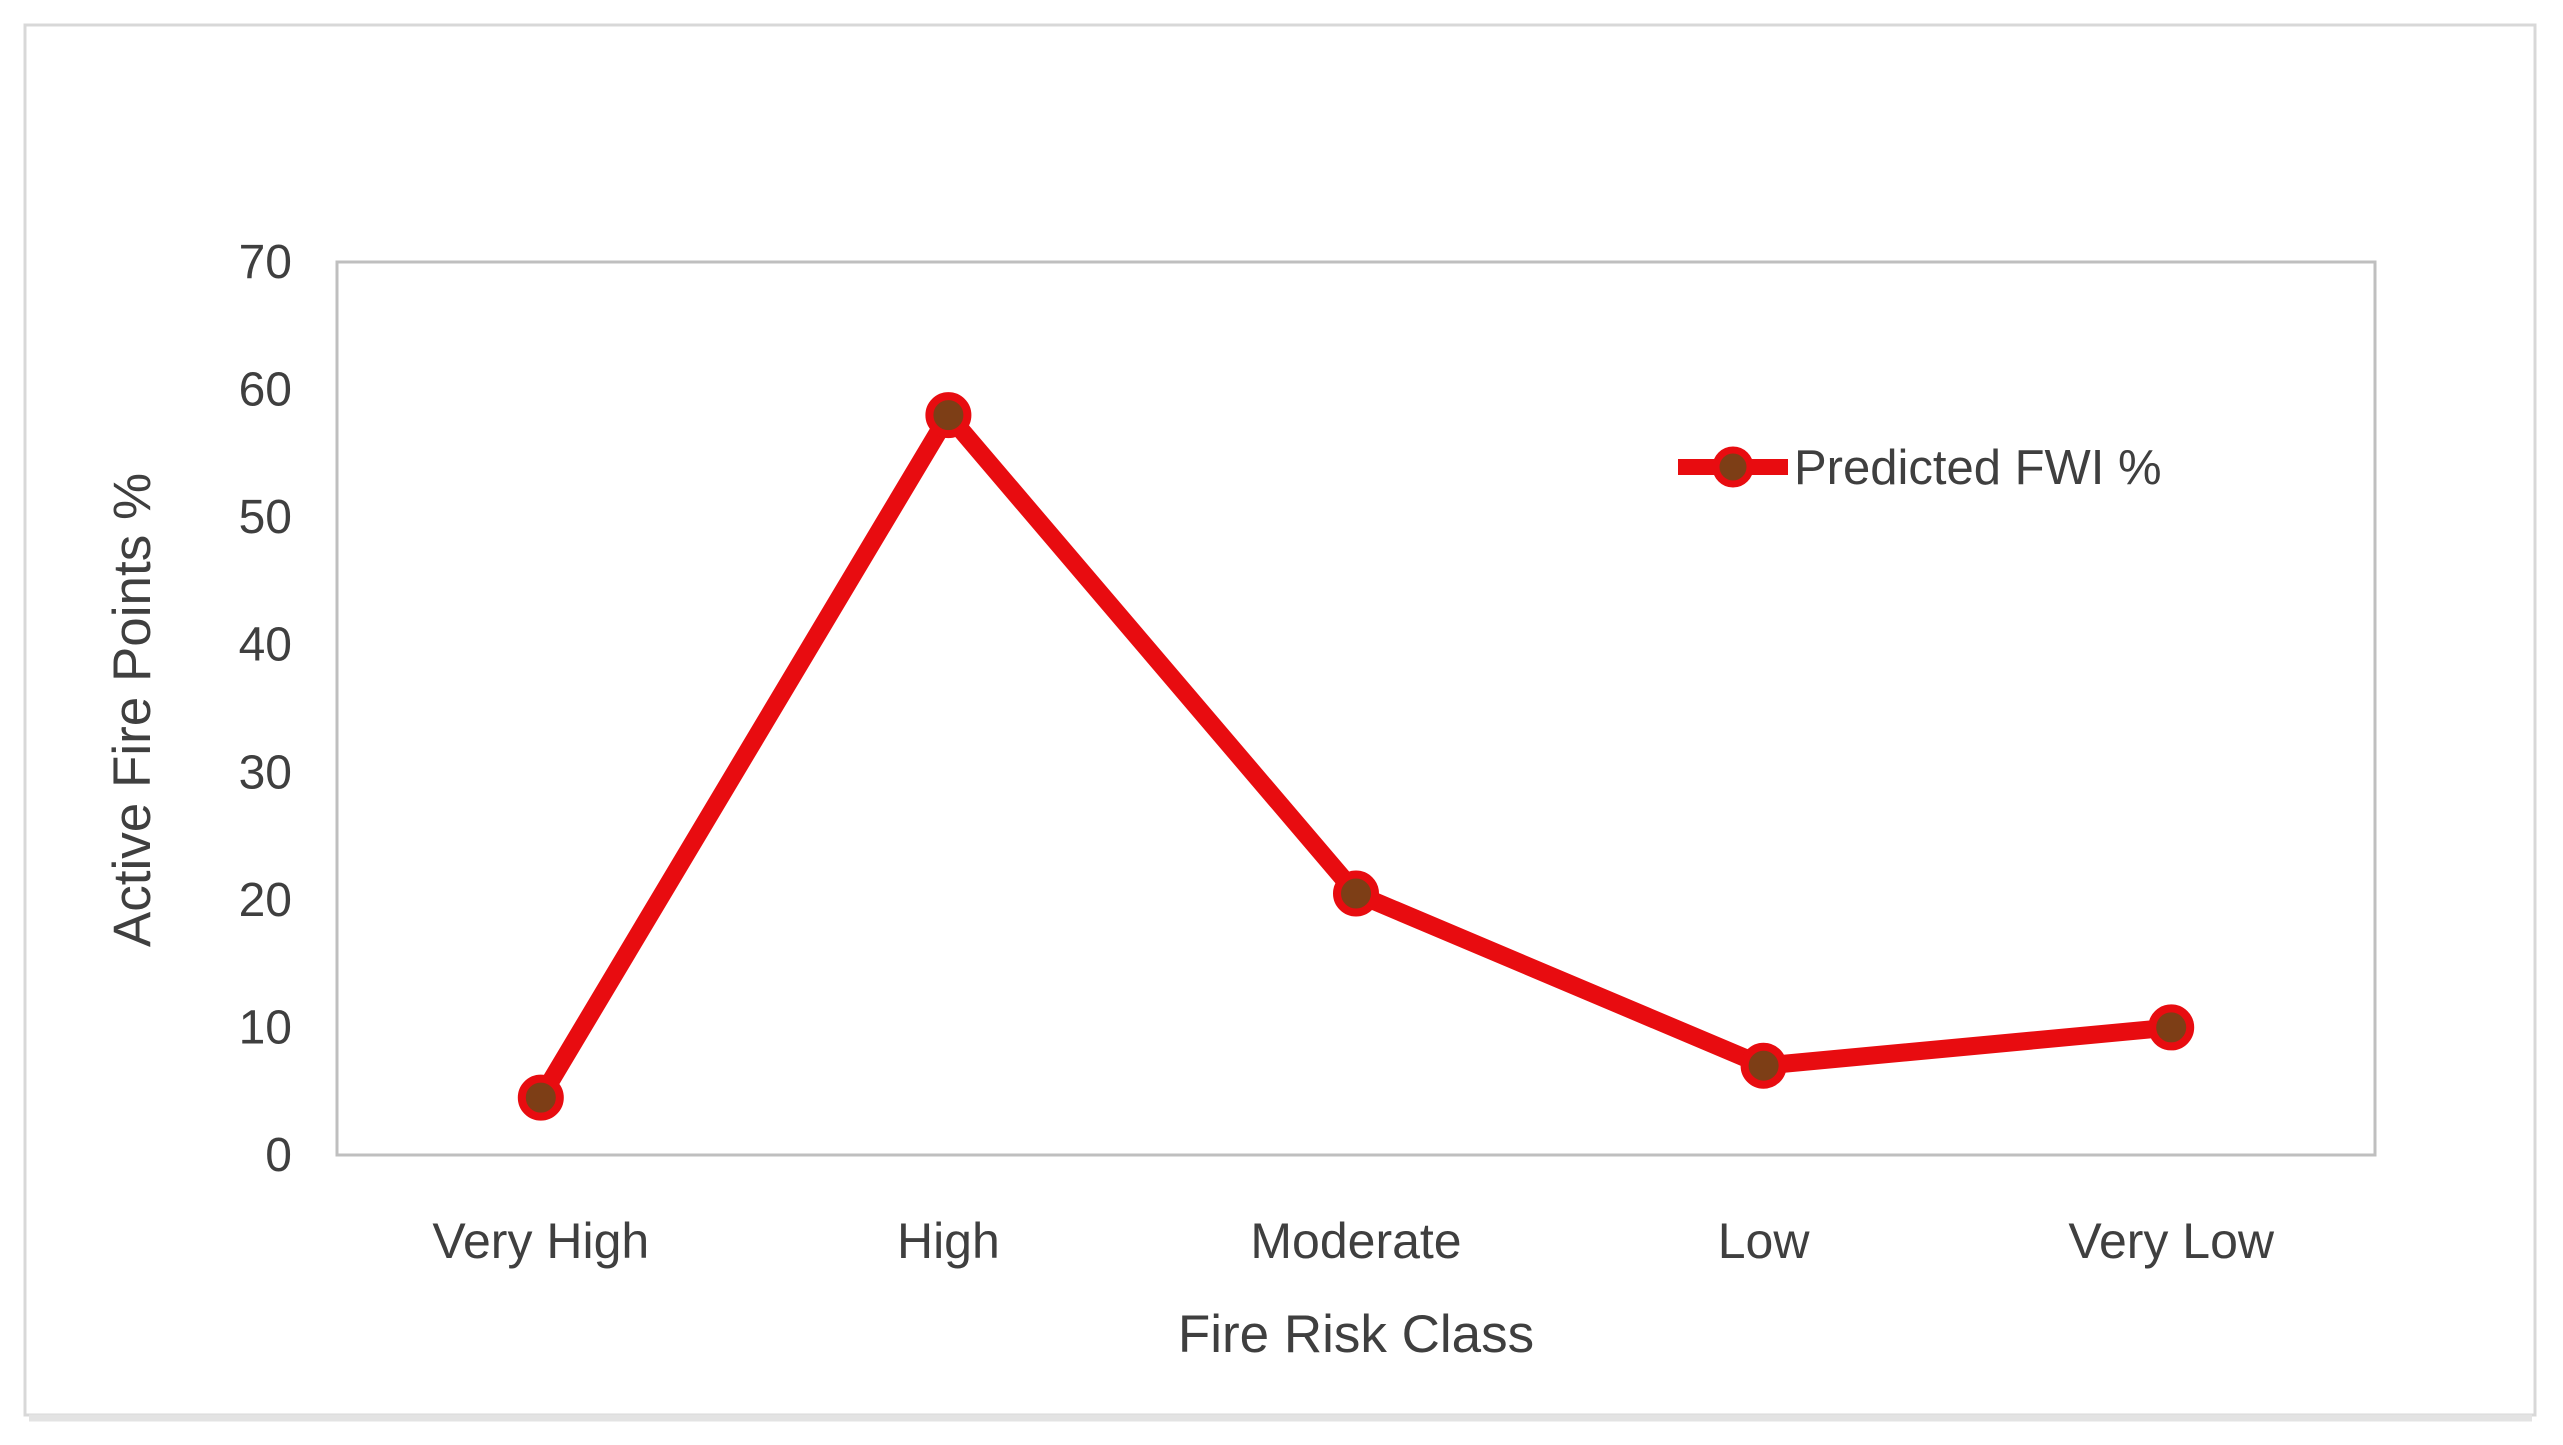 The width and height of the screenshot is (2563, 1445). I want to click on y-axis-tick-label: 30, so click(265, 772).